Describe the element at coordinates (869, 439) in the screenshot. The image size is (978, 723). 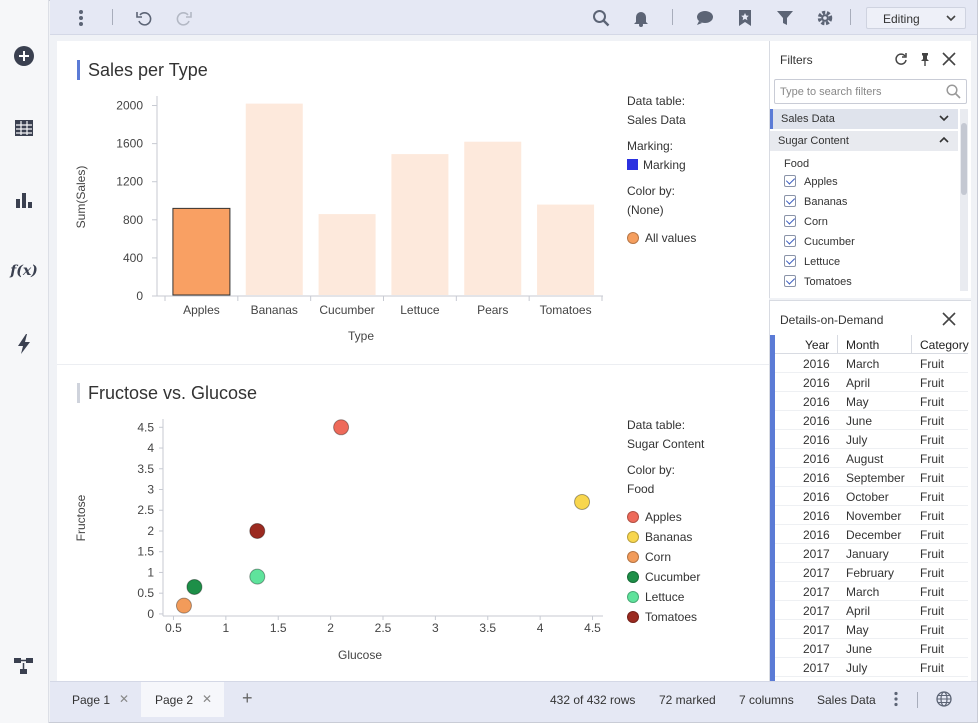
I see `table-row: 2016 July Fruit` at that location.